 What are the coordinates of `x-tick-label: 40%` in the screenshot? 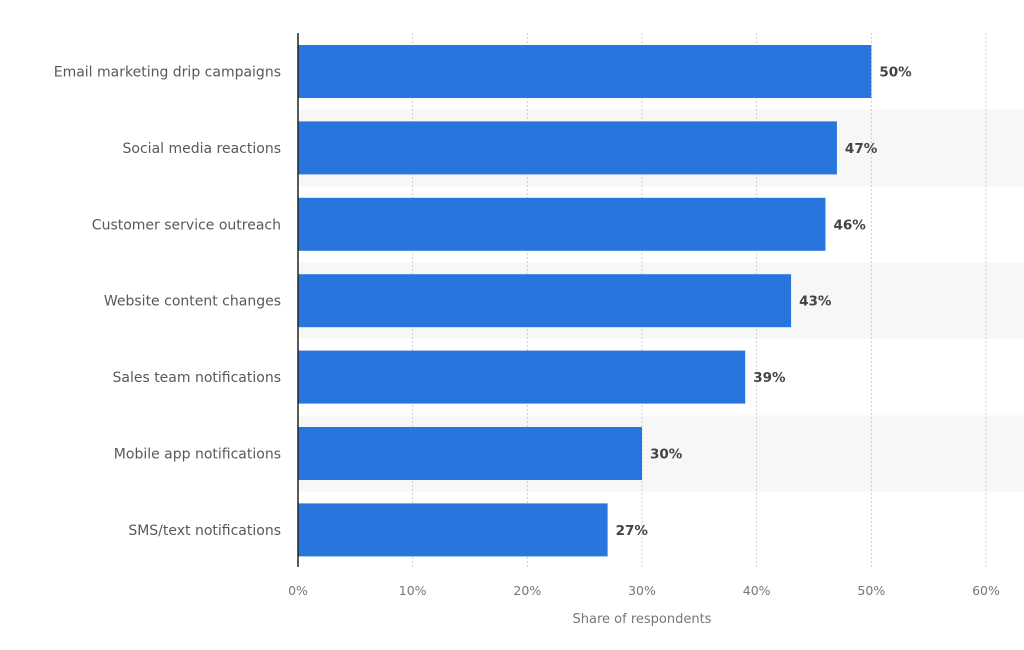 It's located at (757, 590).